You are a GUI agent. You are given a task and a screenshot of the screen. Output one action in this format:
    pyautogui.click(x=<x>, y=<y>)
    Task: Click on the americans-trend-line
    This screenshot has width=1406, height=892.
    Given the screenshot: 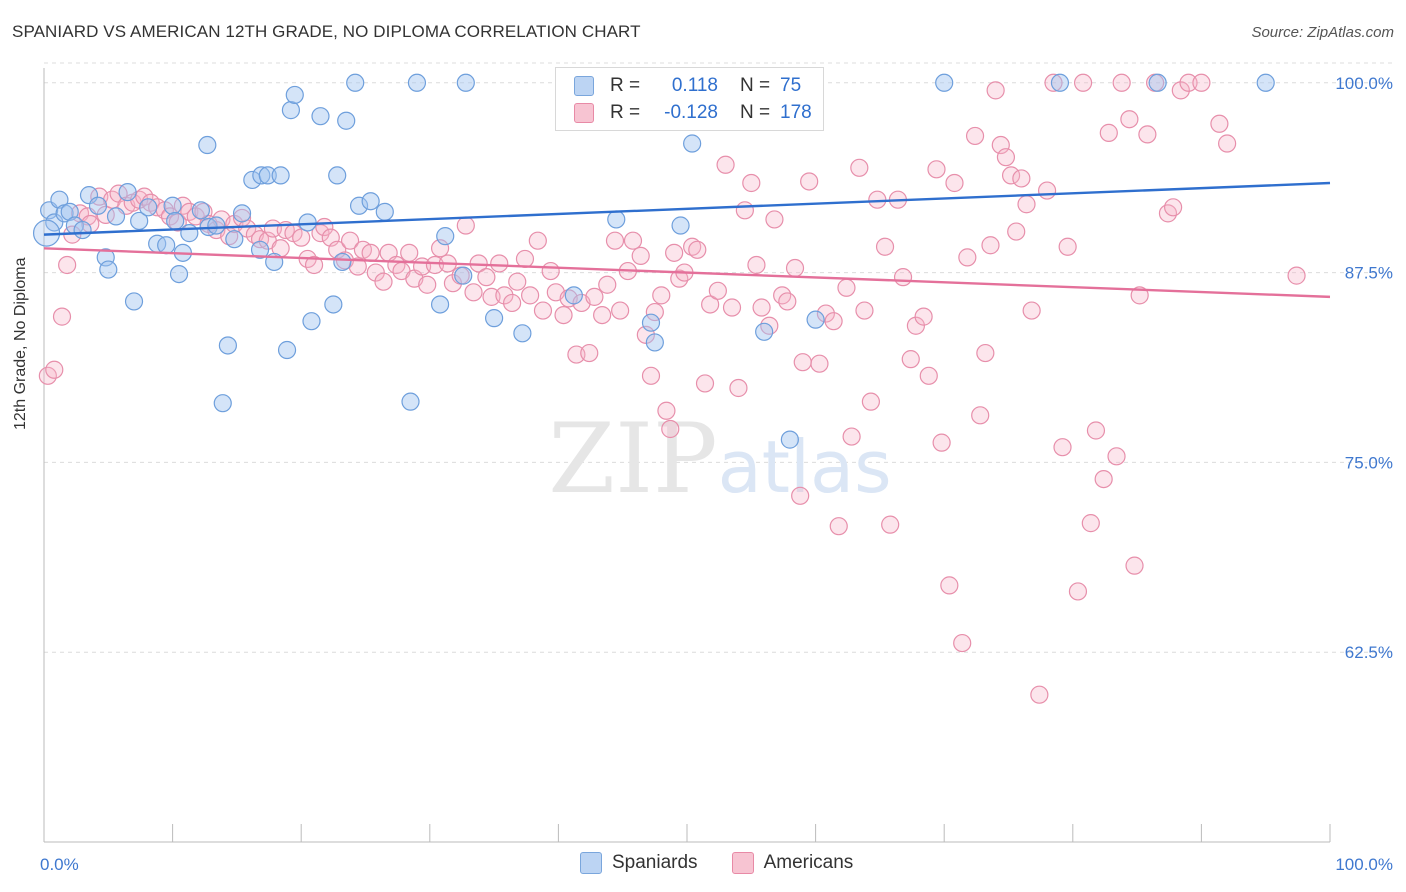 What is the action you would take?
    pyautogui.click(x=687, y=273)
    